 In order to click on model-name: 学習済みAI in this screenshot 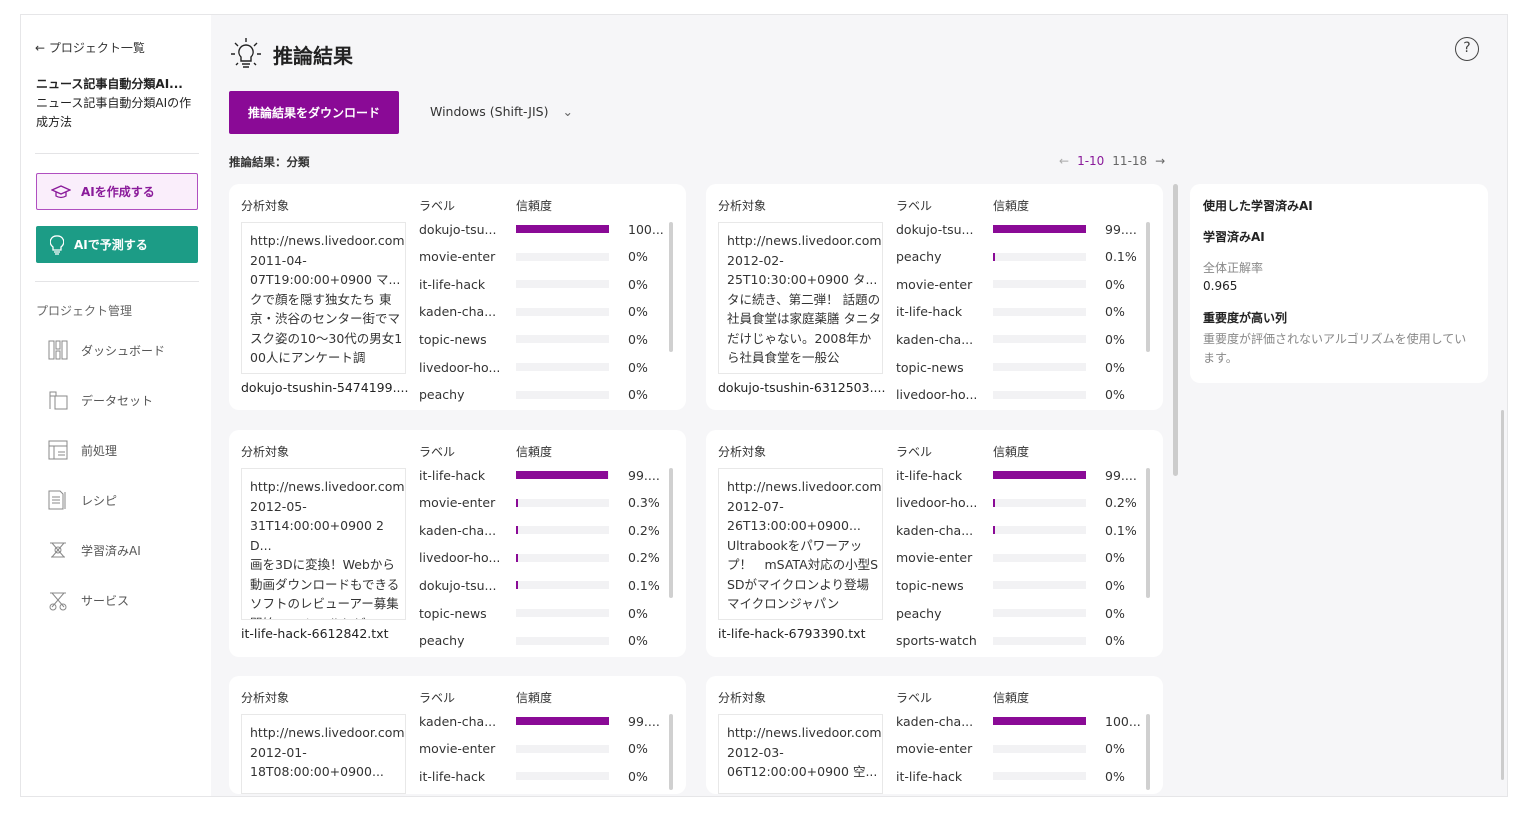, I will do `click(1234, 237)`.